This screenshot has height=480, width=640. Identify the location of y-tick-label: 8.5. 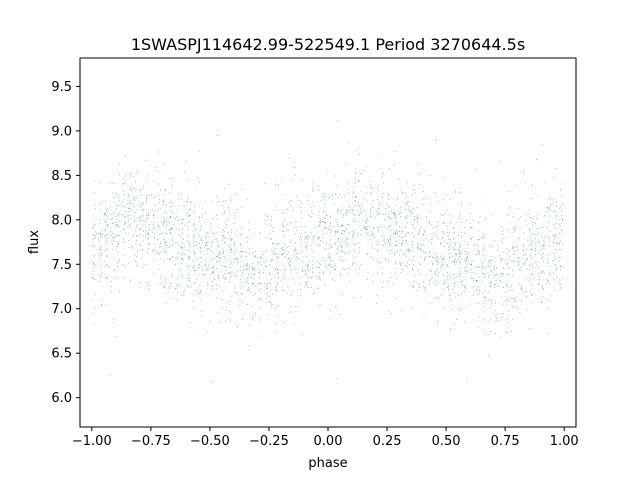
(61, 176).